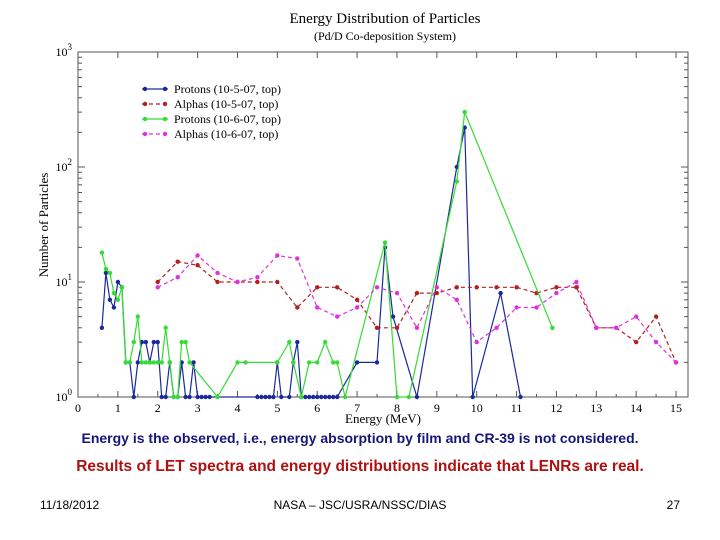  I want to click on x-tick-label: 7, so click(357, 408).